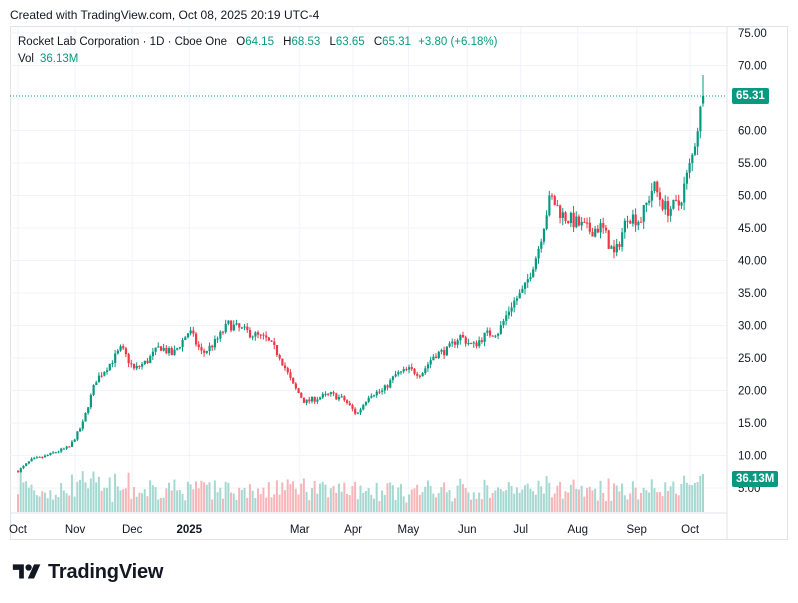  Describe the element at coordinates (306, 42) in the screenshot. I see `high-value: 68.53` at that location.